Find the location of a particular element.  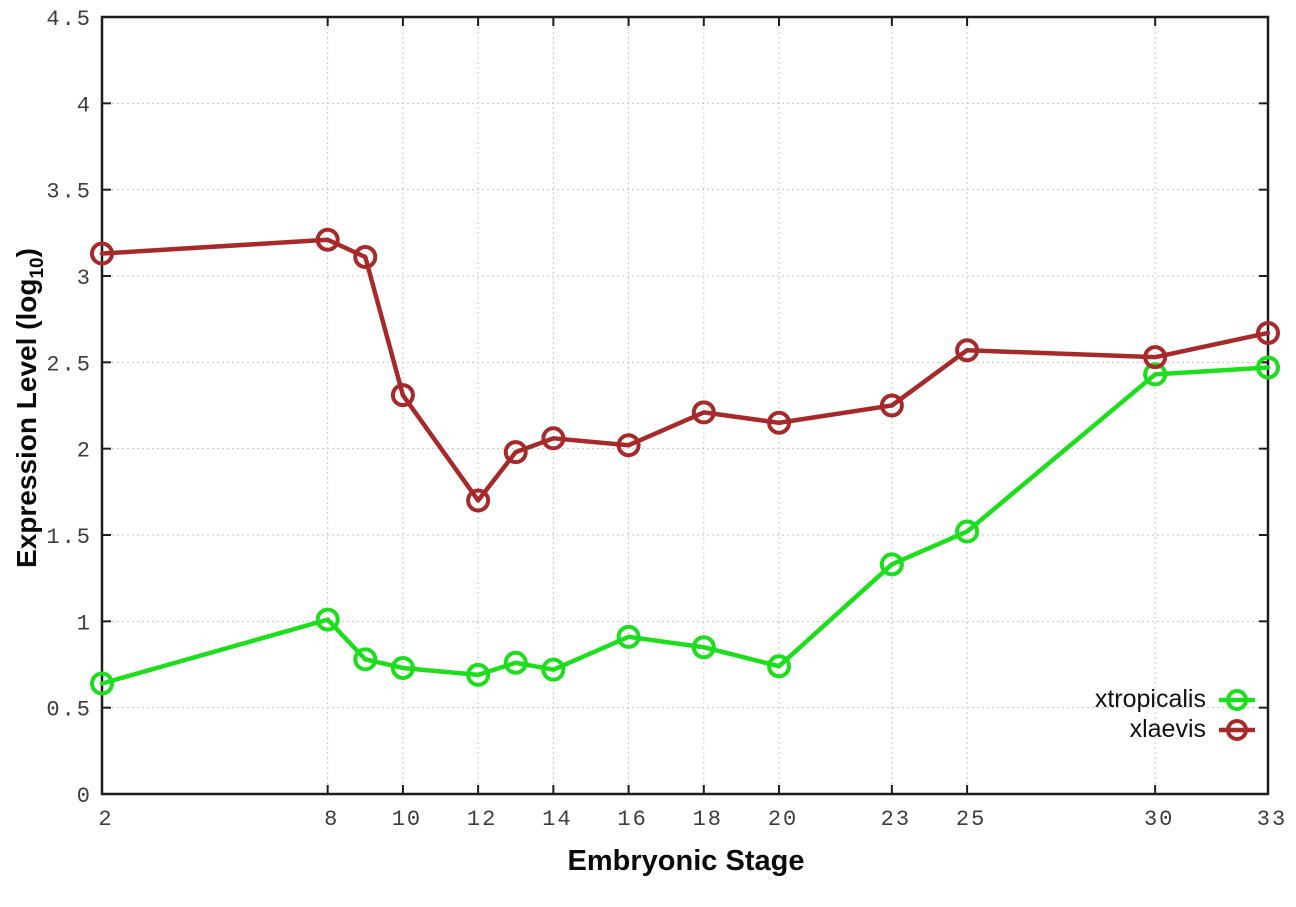

x-tick-label: 10 is located at coordinates (407, 819).